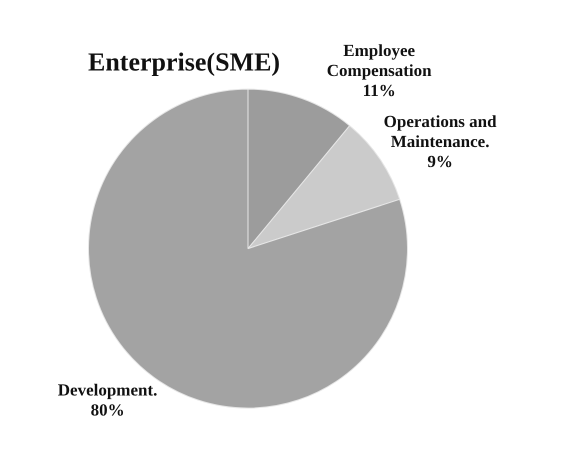  What do you see at coordinates (107, 410) in the screenshot?
I see `data-label: 80%` at bounding box center [107, 410].